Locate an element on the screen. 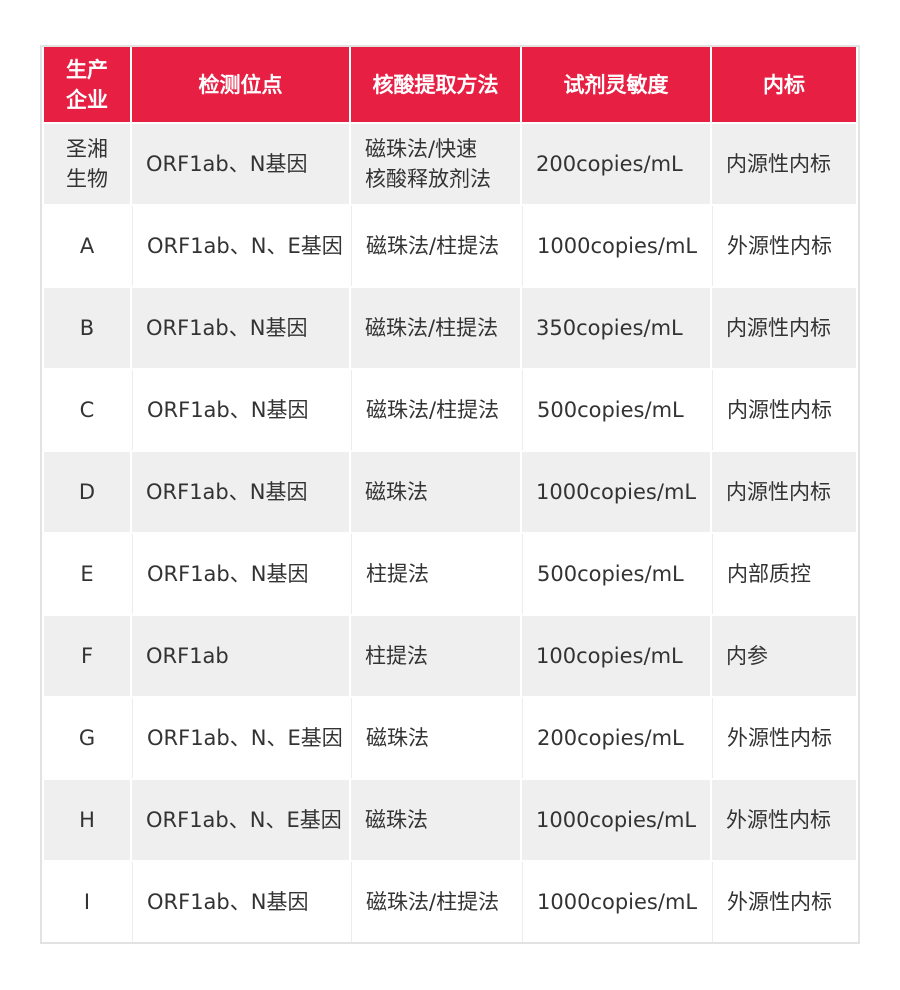 The width and height of the screenshot is (900, 990). table-row: F ORF1ab 柱提法 100copies/mL 内参 is located at coordinates (450, 656).